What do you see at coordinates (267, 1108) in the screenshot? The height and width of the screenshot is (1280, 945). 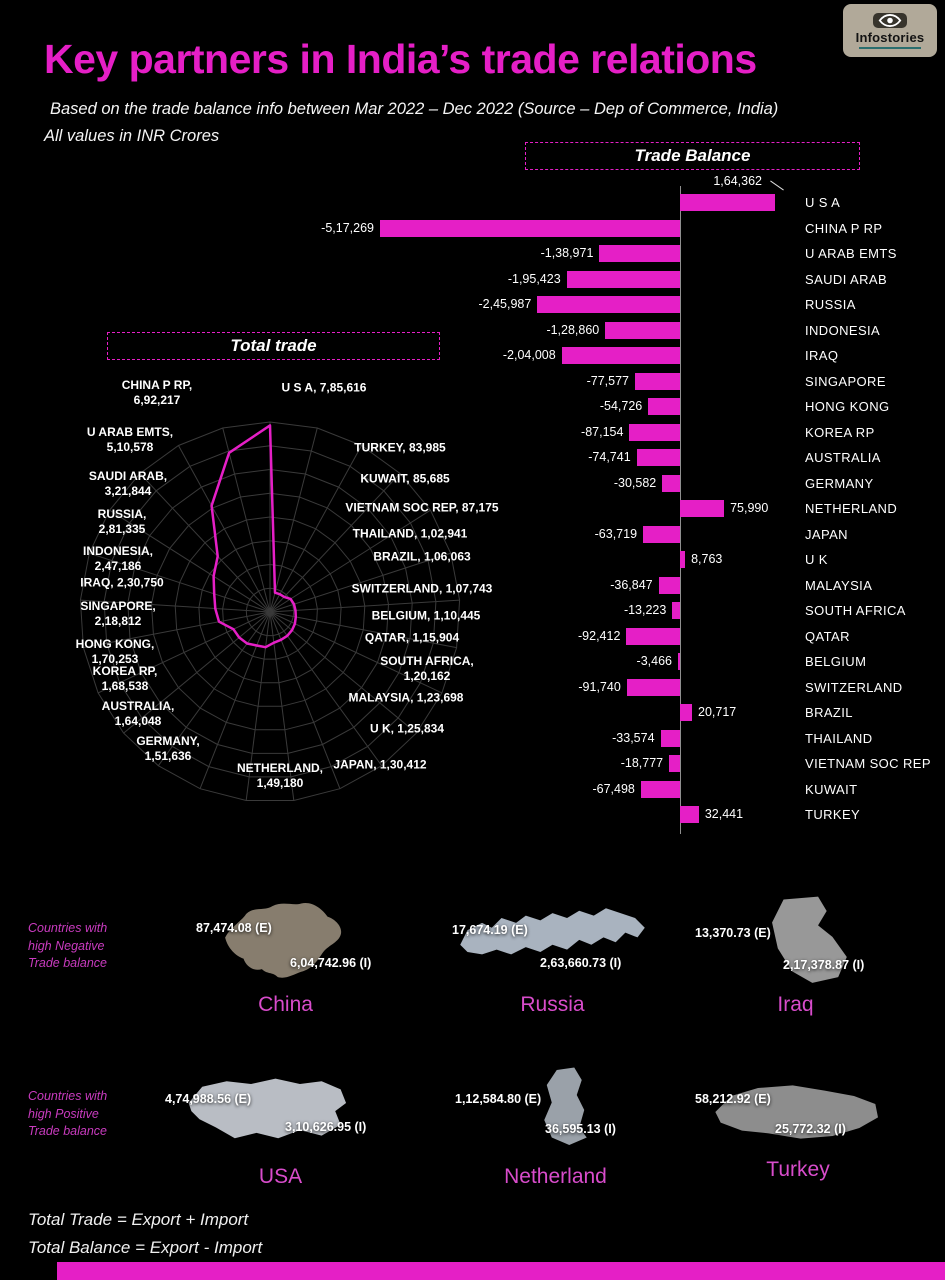 I see `usa-map` at bounding box center [267, 1108].